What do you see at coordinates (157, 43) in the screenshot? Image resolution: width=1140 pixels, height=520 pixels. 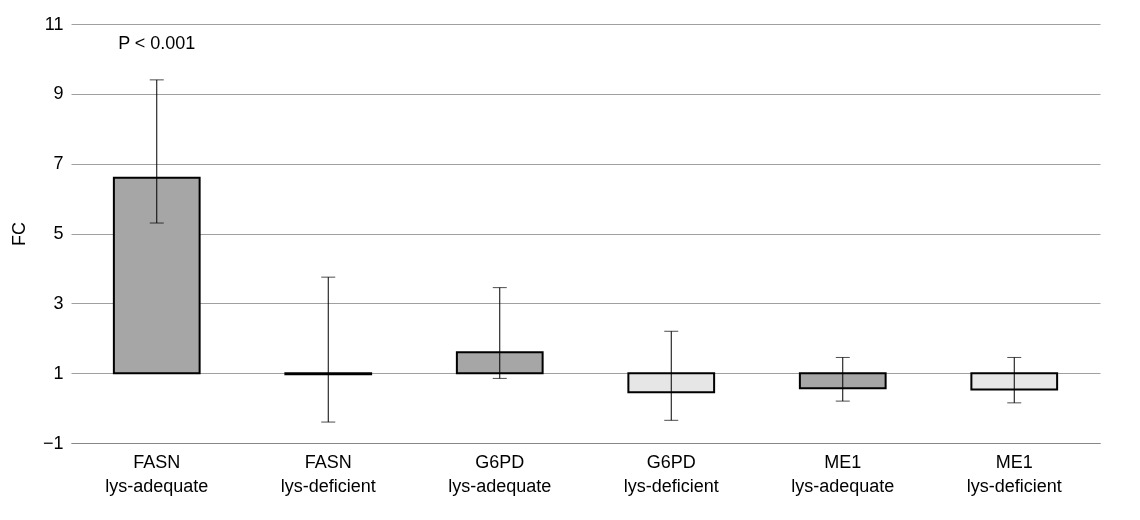 I see `annotation: P < 0.001` at bounding box center [157, 43].